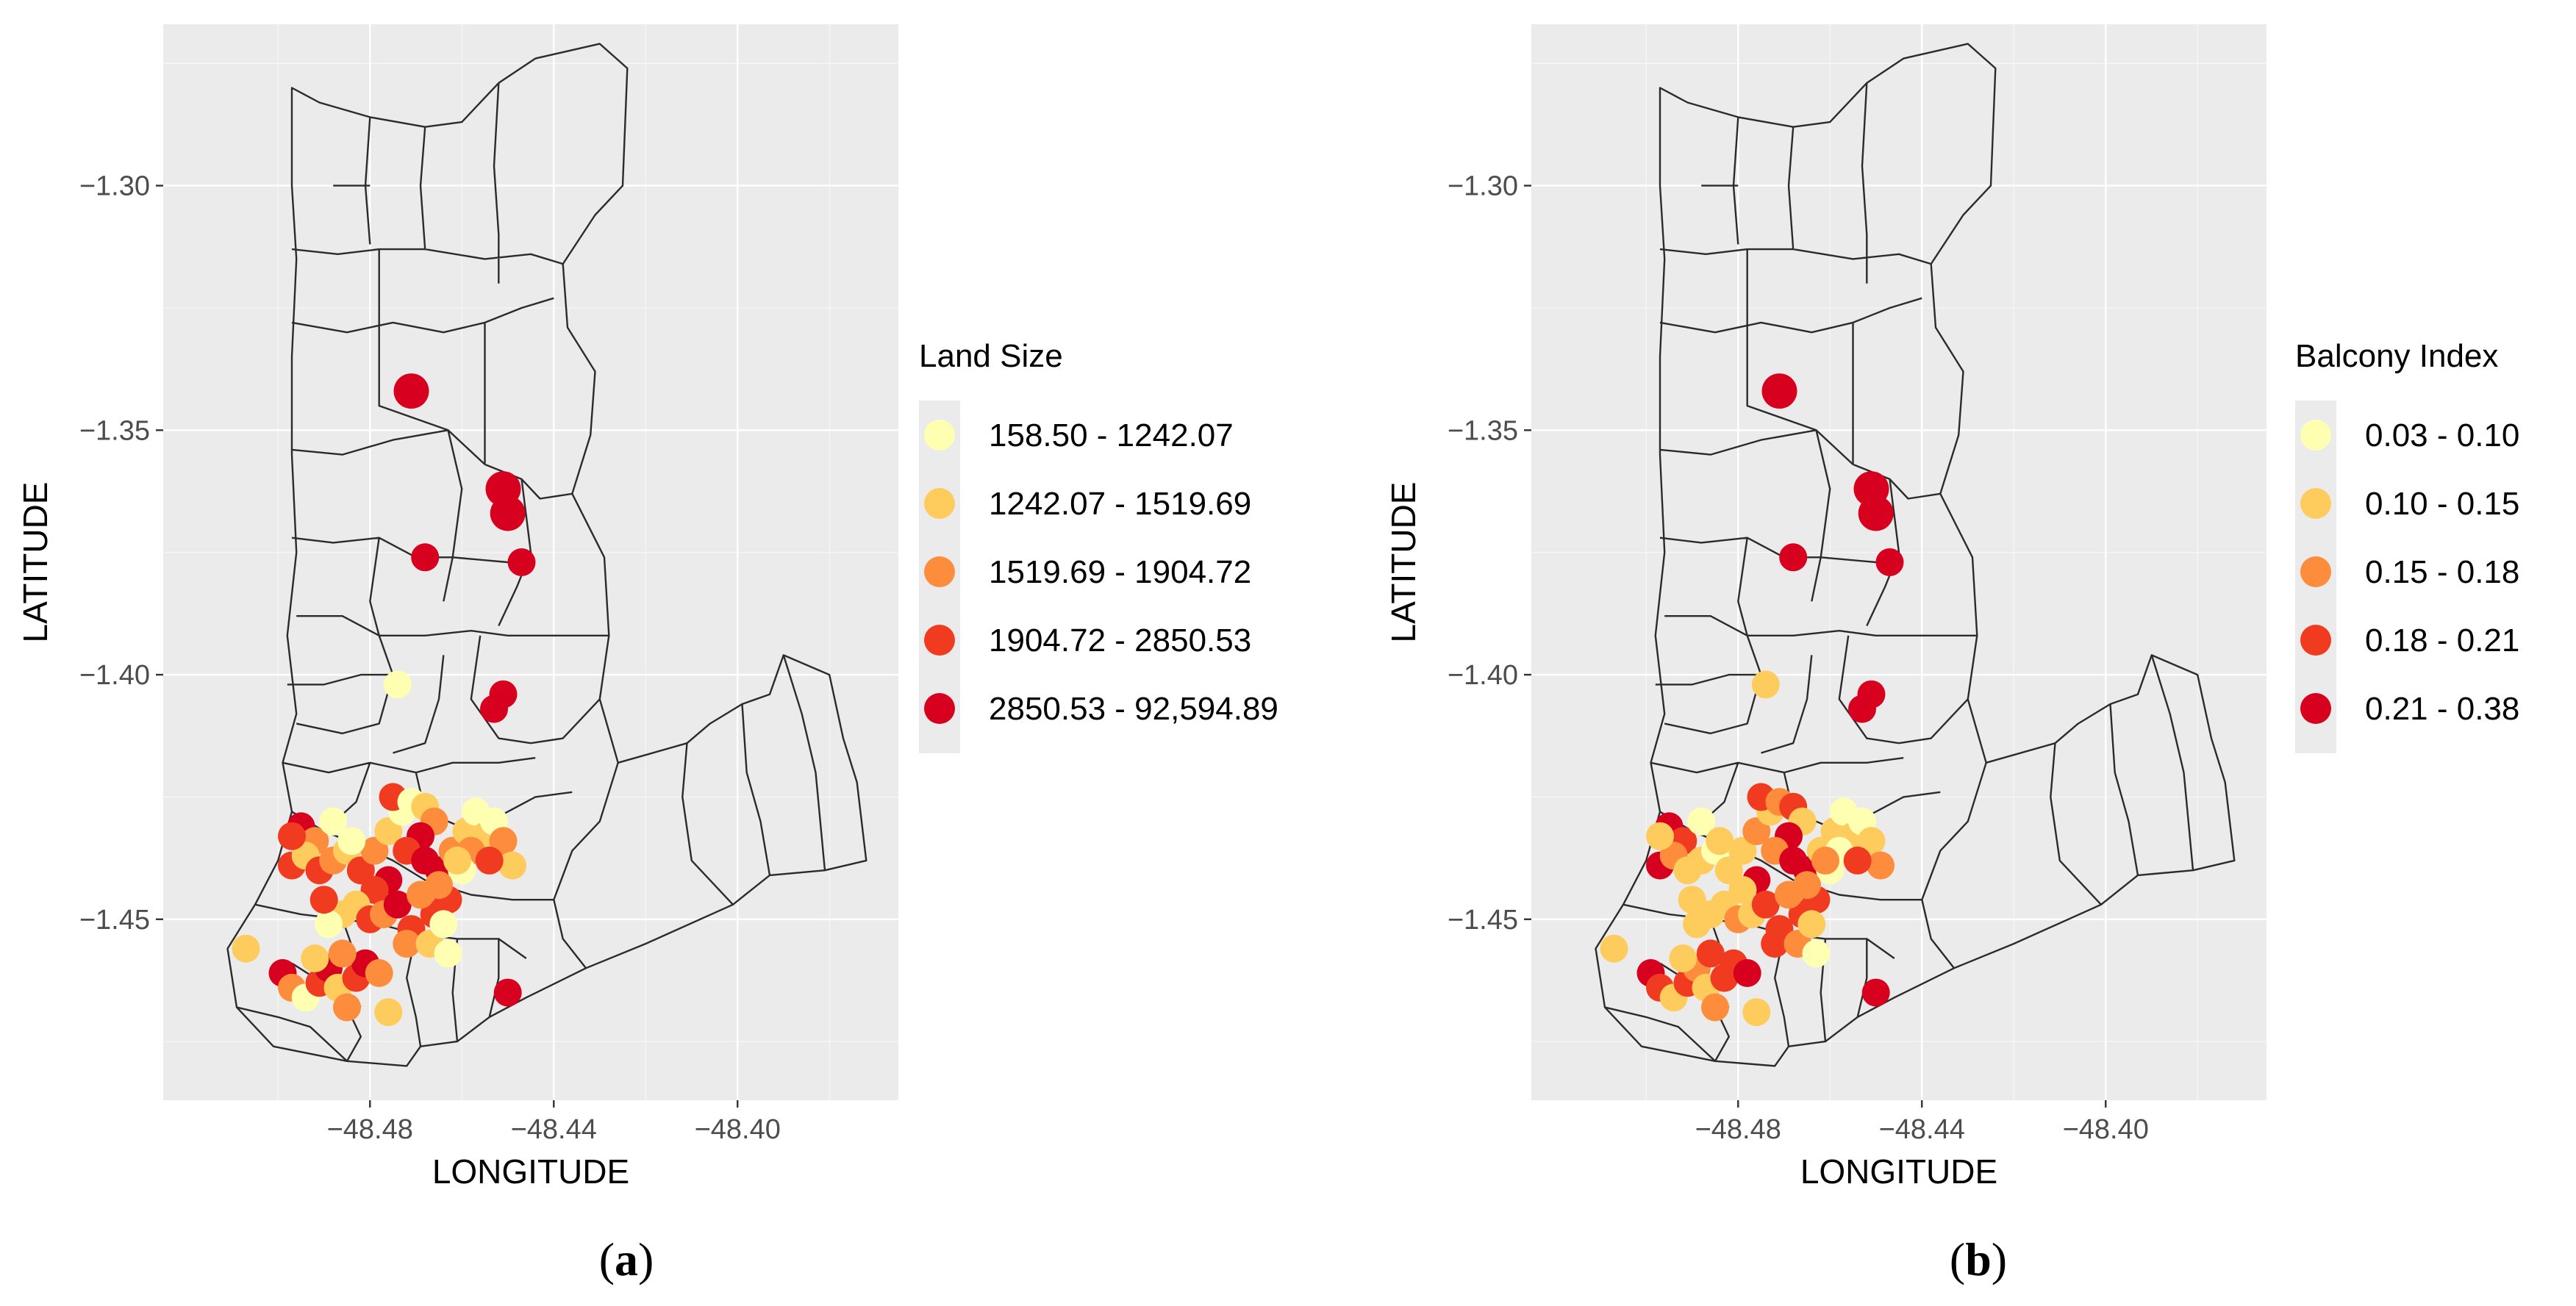  Describe the element at coordinates (2442, 709) in the screenshot. I see `legend-label: 0.21 - 0.38` at that location.